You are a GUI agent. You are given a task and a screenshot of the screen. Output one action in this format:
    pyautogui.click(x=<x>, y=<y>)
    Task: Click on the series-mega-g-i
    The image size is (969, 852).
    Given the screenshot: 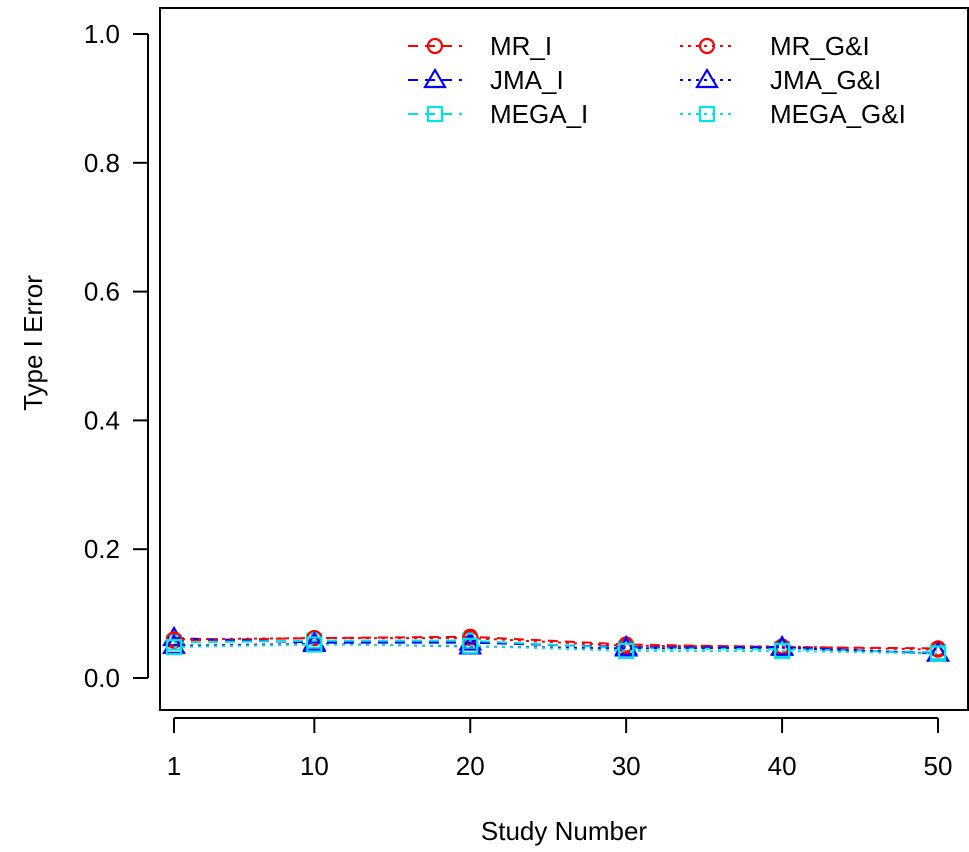 What is the action you would take?
    pyautogui.click(x=556, y=649)
    